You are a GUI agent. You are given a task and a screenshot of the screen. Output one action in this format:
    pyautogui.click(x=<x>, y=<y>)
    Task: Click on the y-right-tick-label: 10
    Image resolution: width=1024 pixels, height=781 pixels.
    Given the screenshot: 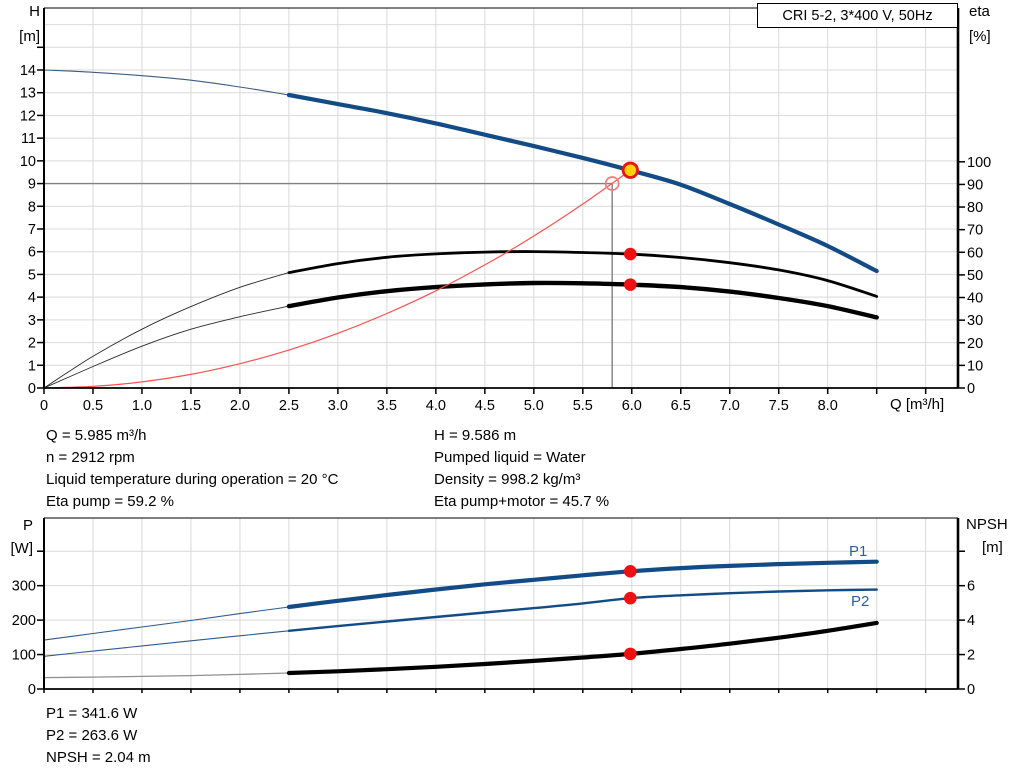 What is the action you would take?
    pyautogui.click(x=975, y=366)
    